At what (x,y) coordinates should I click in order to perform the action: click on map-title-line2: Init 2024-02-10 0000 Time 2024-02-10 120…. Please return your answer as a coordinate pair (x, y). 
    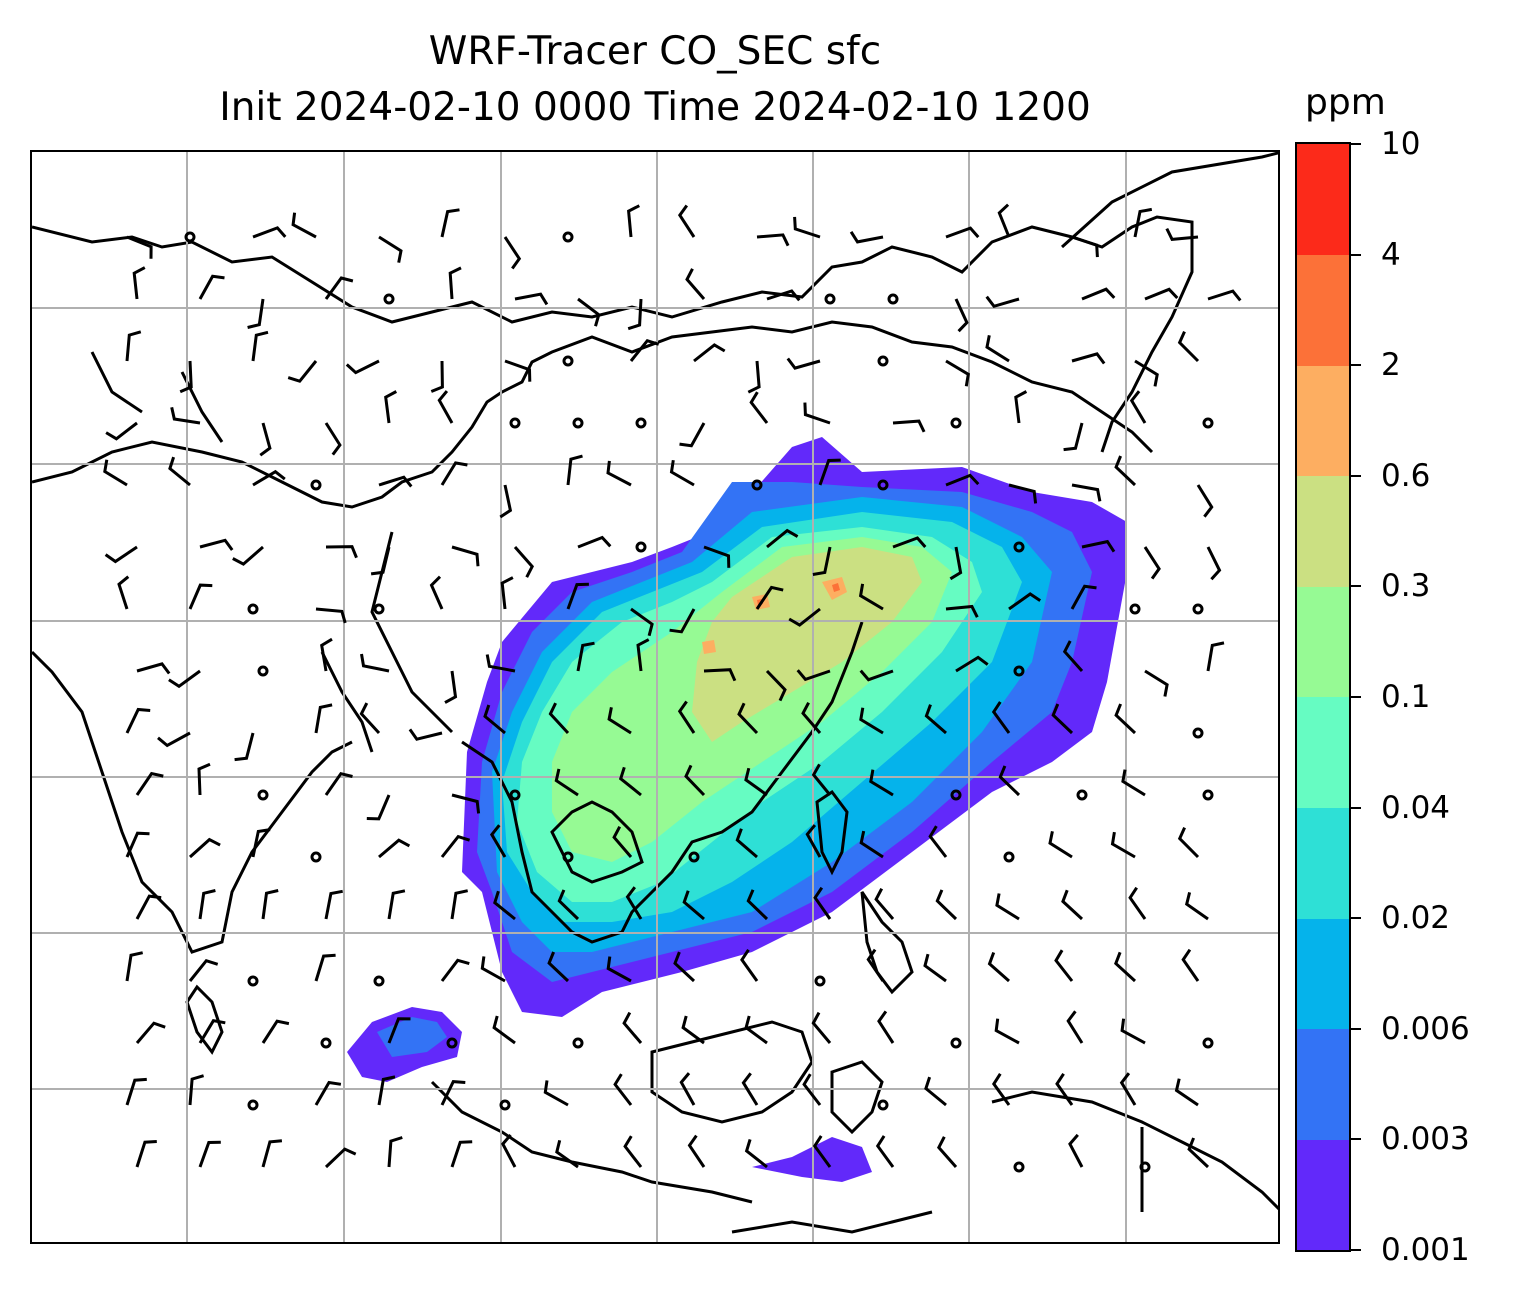
    Looking at the image, I should click on (655, 107).